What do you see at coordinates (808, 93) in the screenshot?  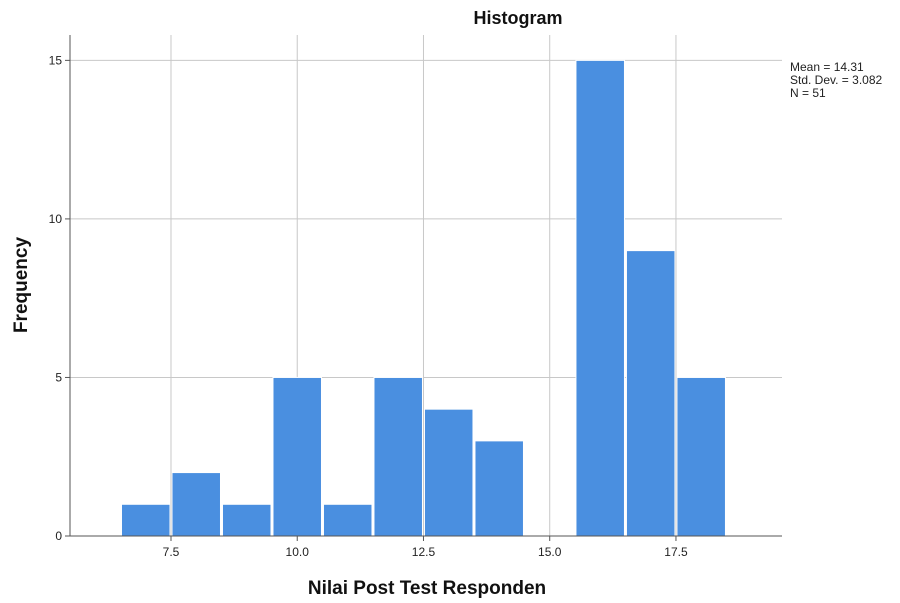 I see `stat-n: N = 51` at bounding box center [808, 93].